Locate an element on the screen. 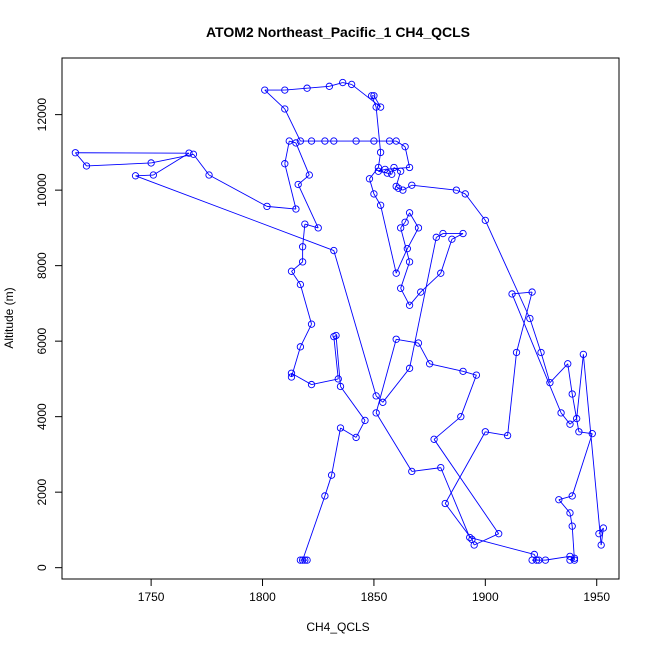 The width and height of the screenshot is (650, 650). x-tick-label: 1900 is located at coordinates (485, 597).